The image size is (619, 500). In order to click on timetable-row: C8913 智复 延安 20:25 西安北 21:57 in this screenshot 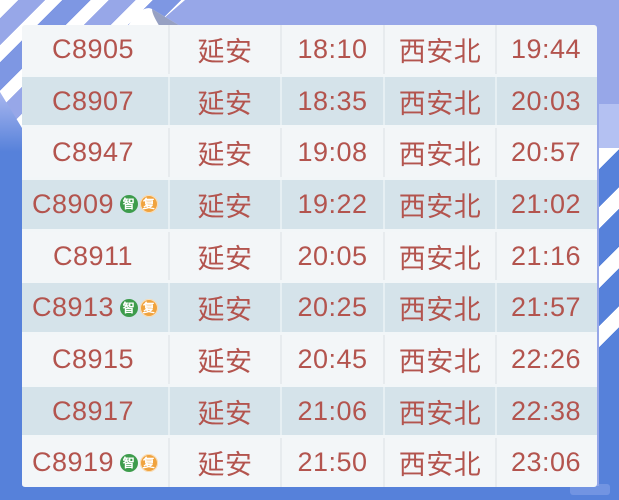, I will do `click(309, 309)`.